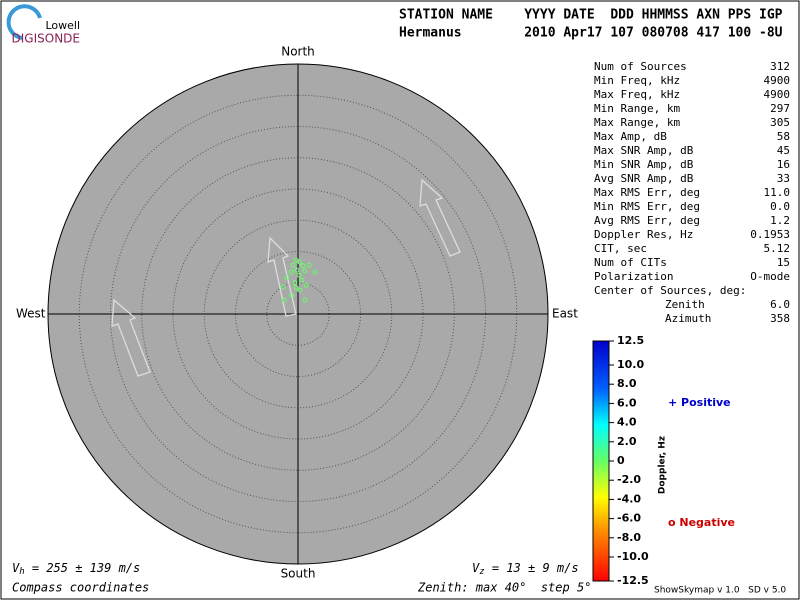  What do you see at coordinates (31, 314) in the screenshot?
I see `west-label: West` at bounding box center [31, 314].